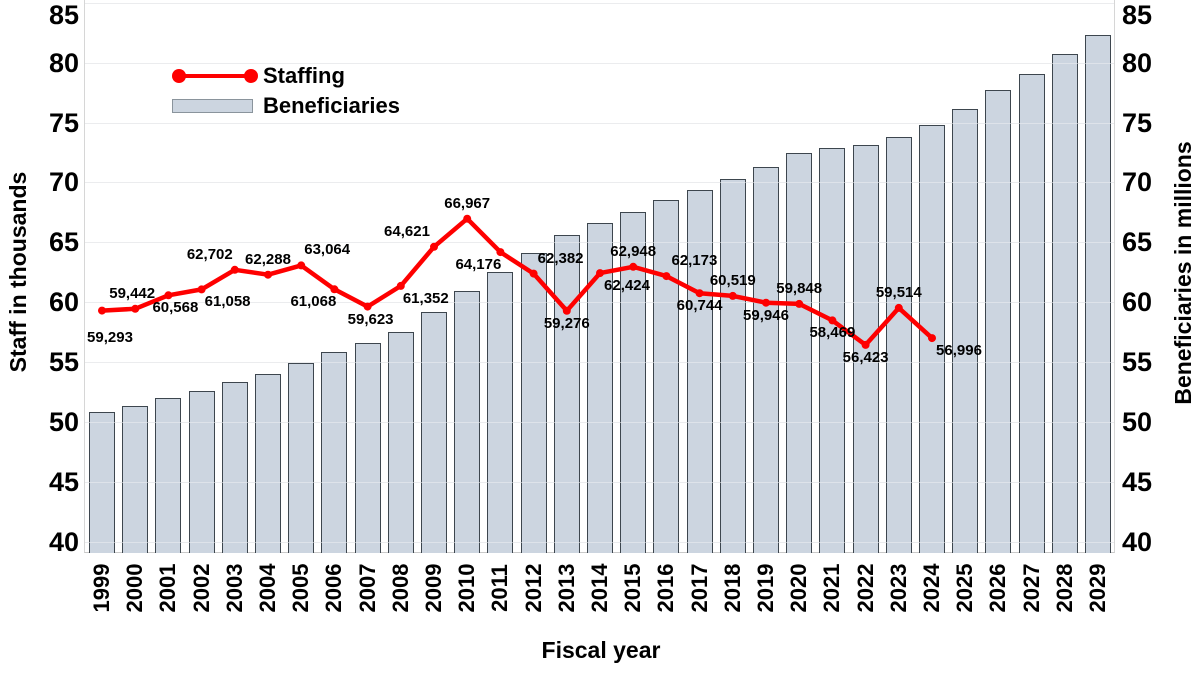 The height and width of the screenshot is (675, 1200). Describe the element at coordinates (301, 588) in the screenshot. I see `x-tick-2005: 2005` at that location.